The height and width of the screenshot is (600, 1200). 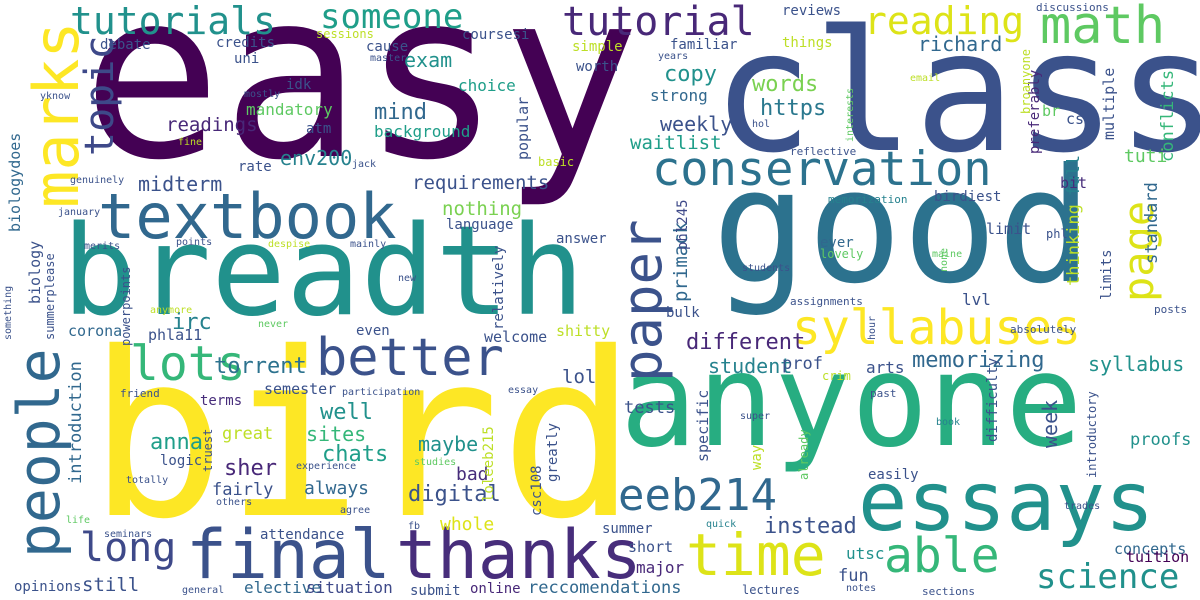 What do you see at coordinates (1158, 557) in the screenshot?
I see `word-tuition: tuition` at bounding box center [1158, 557].